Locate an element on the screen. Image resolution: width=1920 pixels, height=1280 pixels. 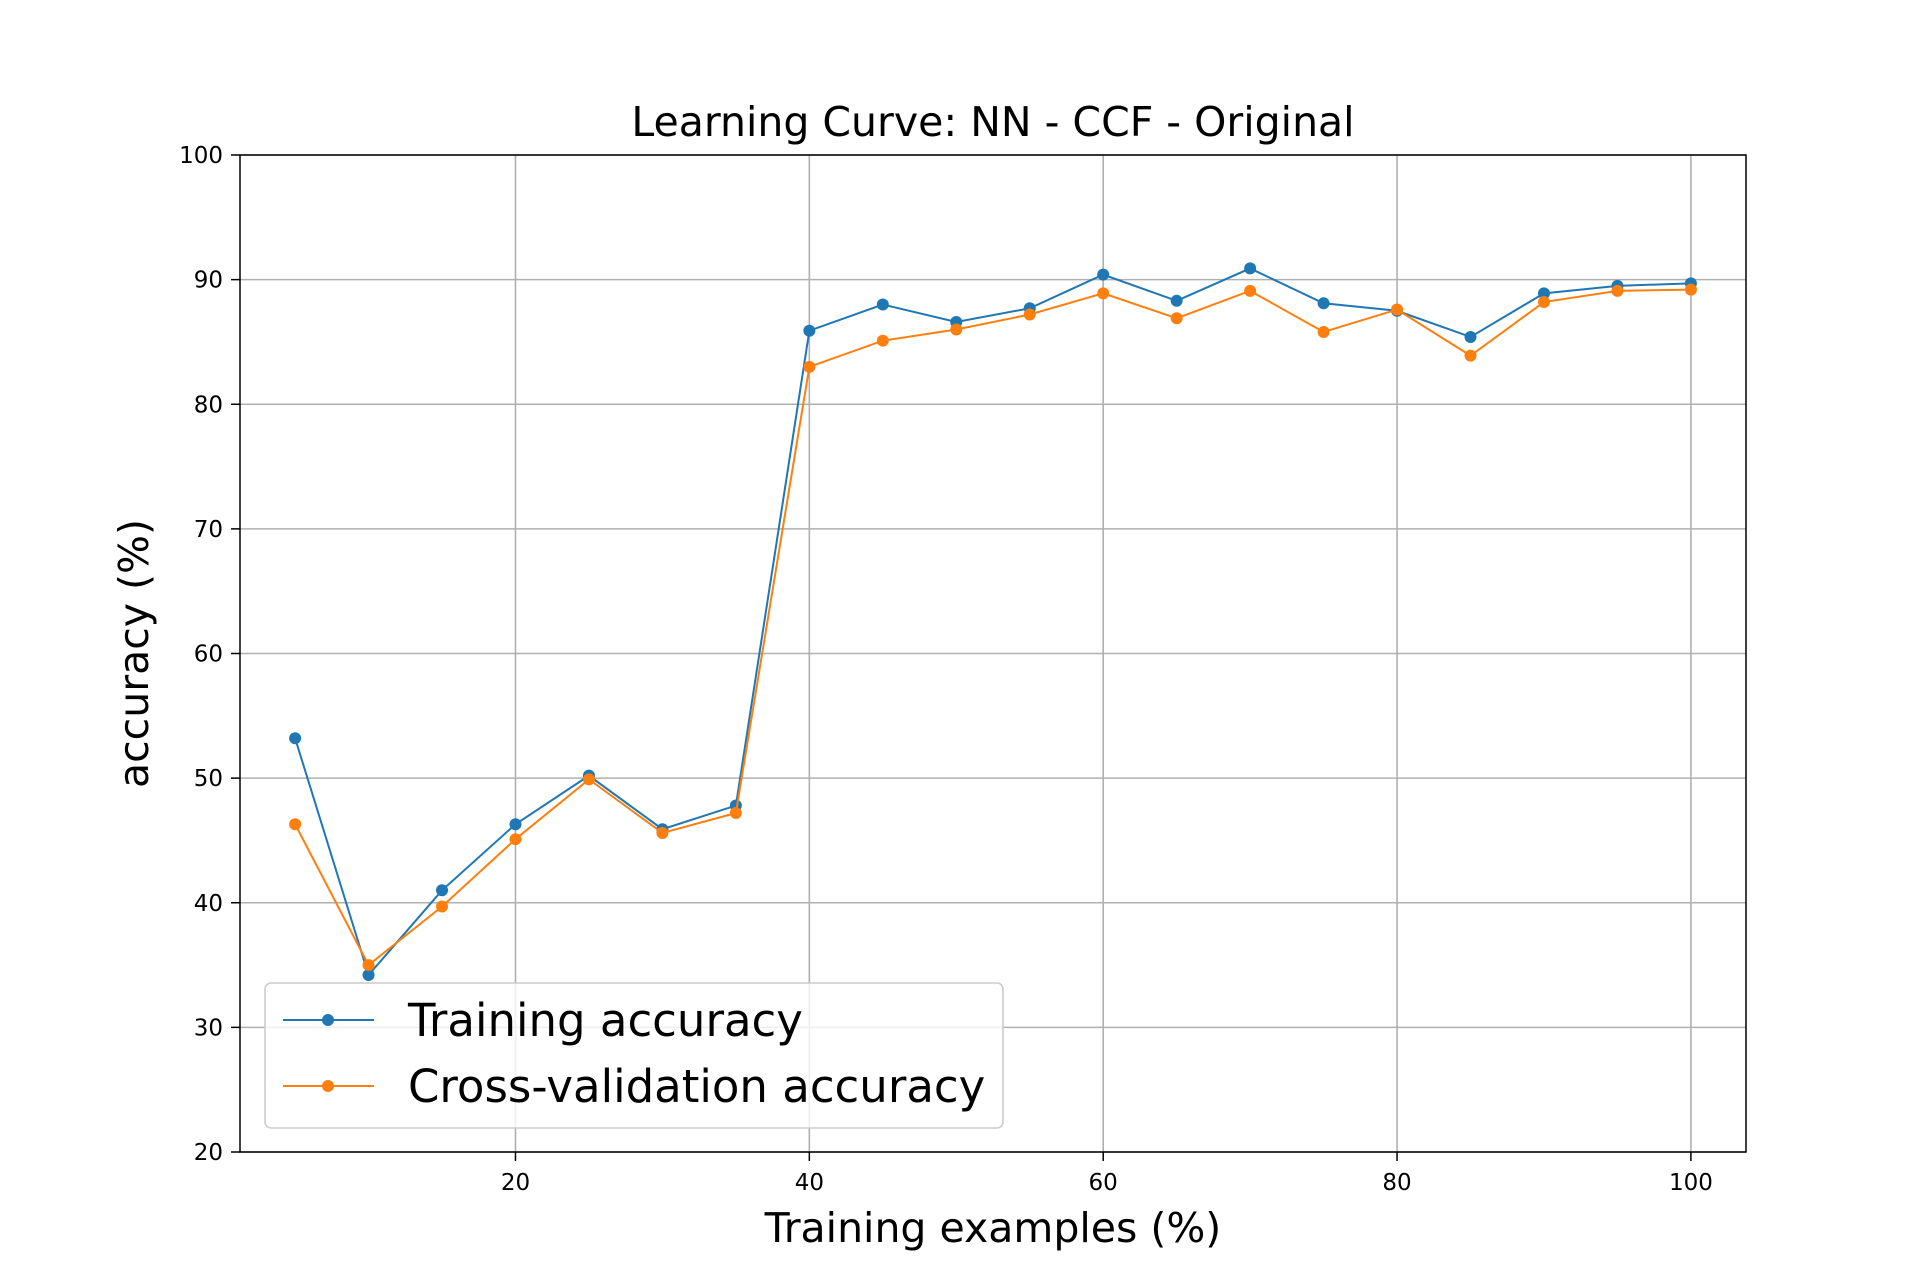
chart-title: Learning Curve: NN - CCF - Original is located at coordinates (992, 122).